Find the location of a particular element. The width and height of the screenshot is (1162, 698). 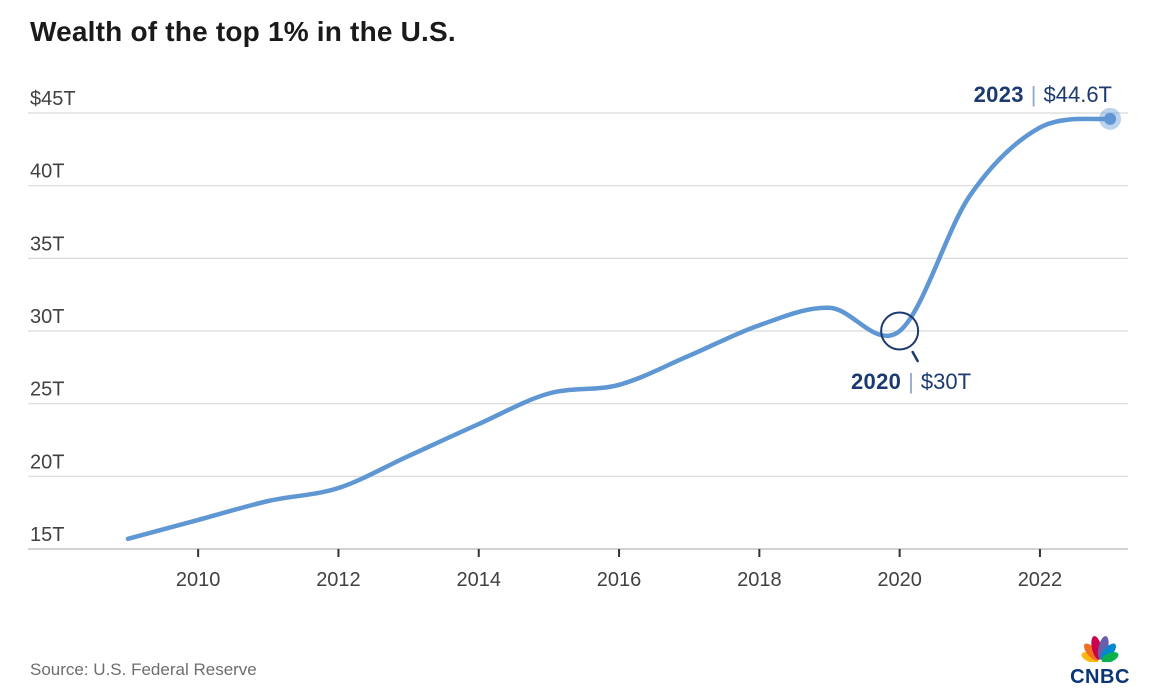

y-axis-tick-label: 15T is located at coordinates (47, 535).